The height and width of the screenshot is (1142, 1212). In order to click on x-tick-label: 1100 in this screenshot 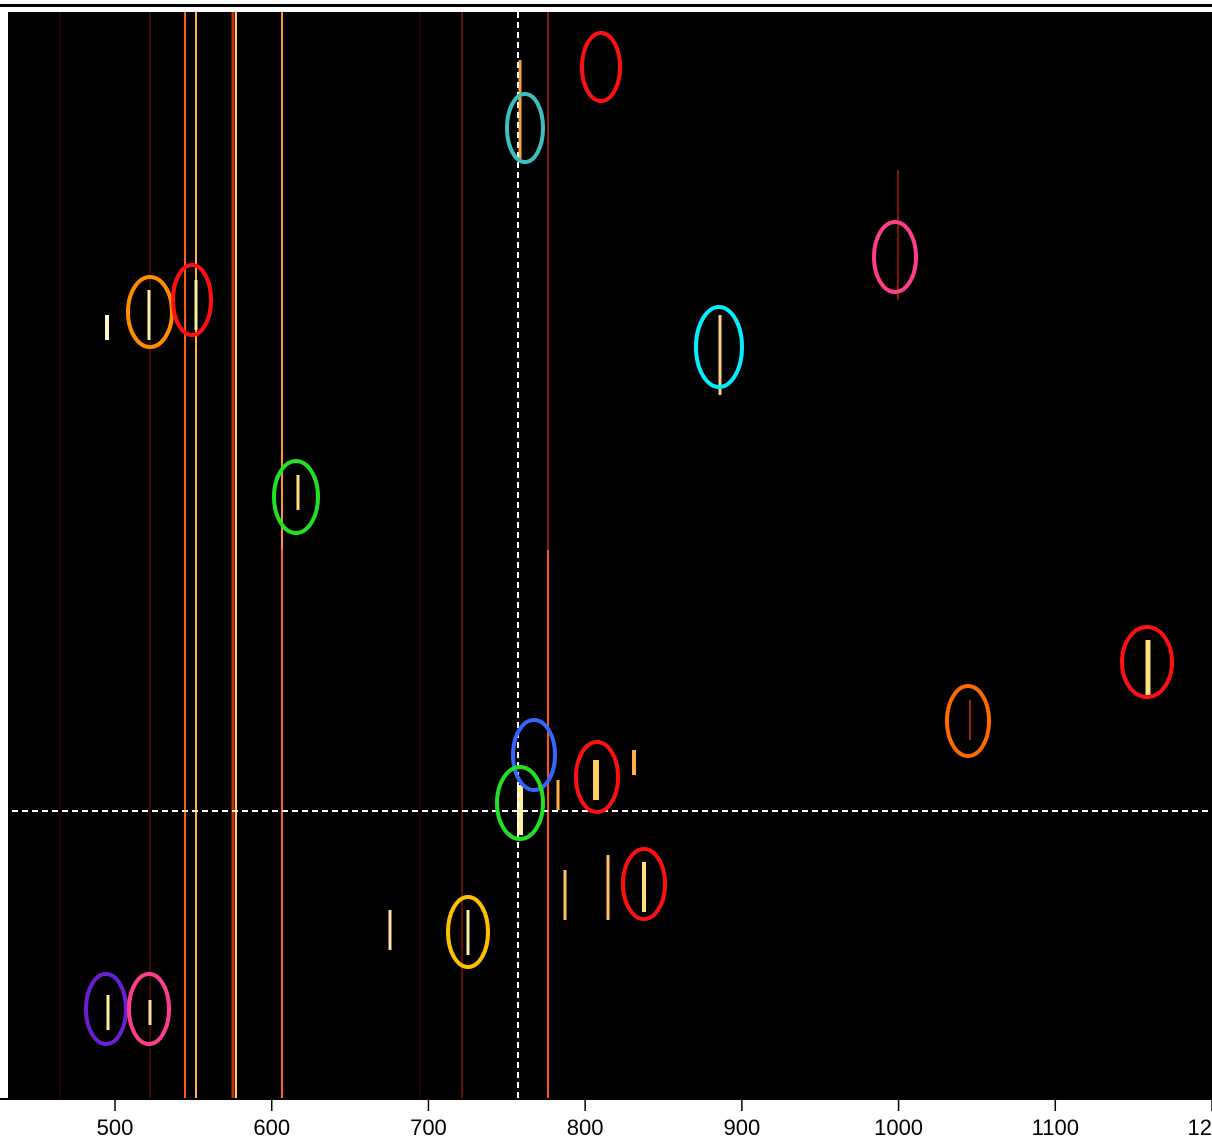, I will do `click(1055, 1127)`.